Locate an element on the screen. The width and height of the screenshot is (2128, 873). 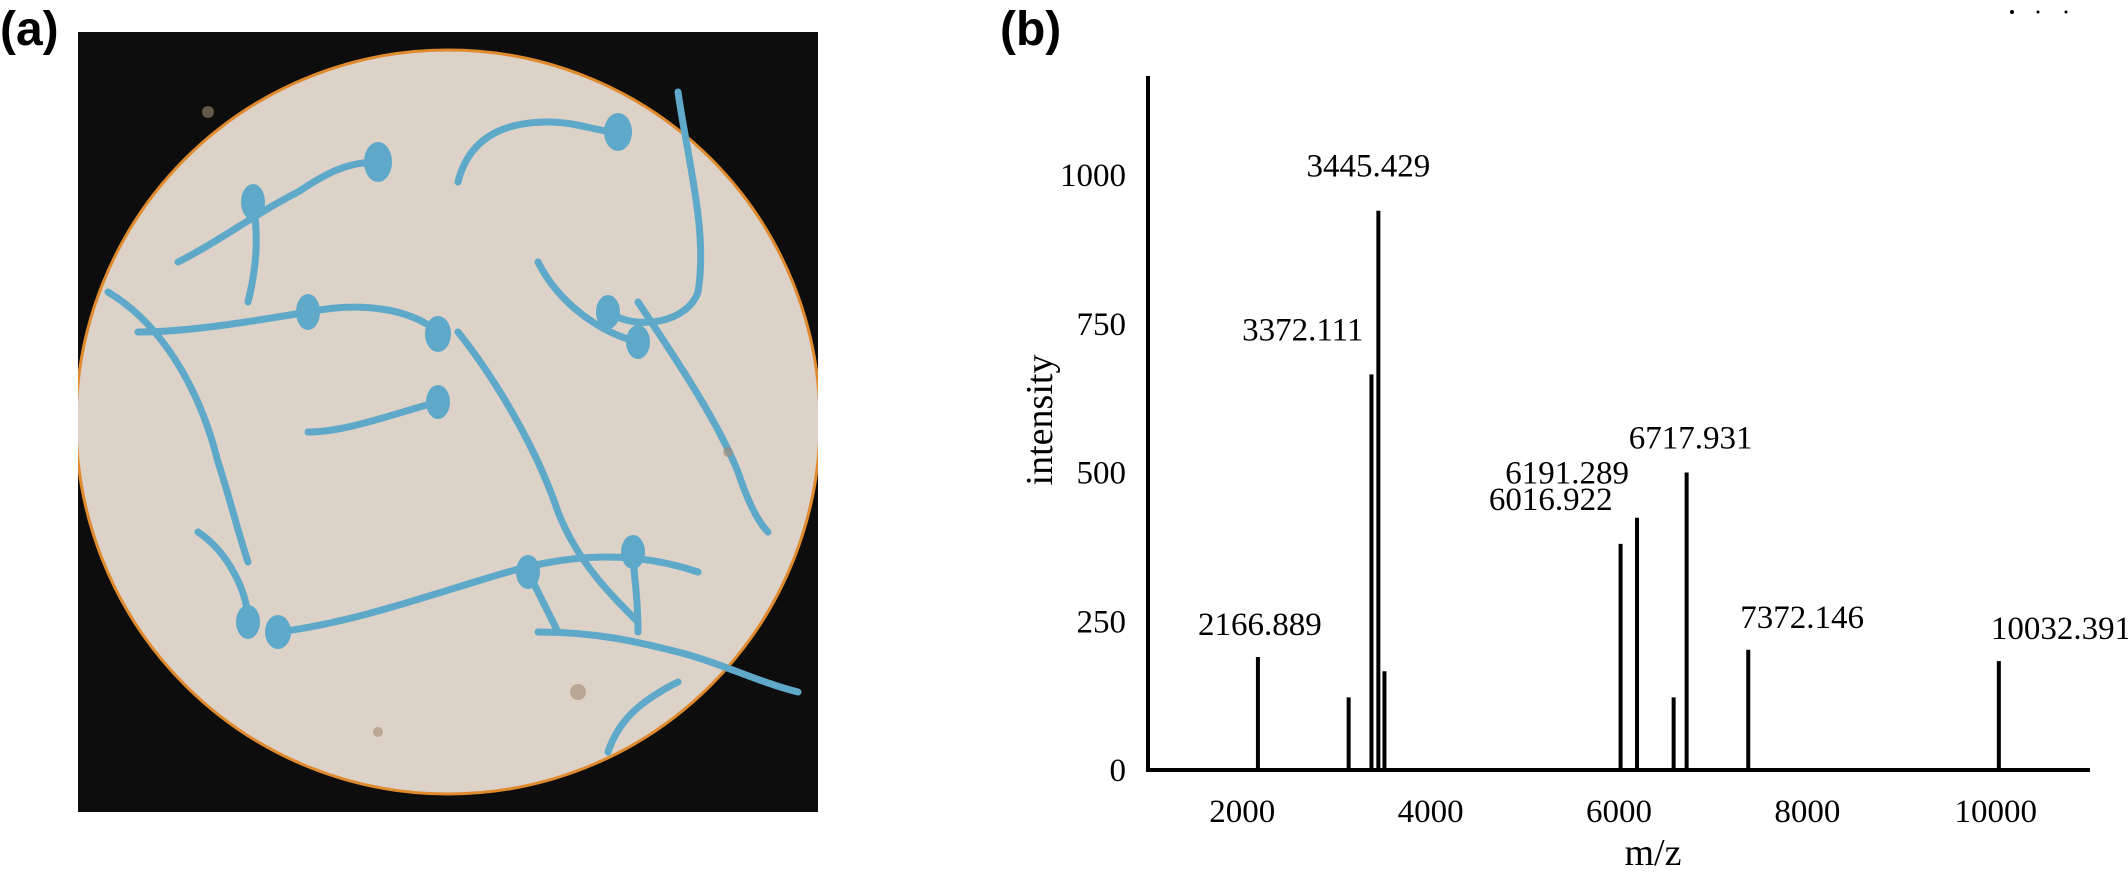
peak-label: 6016.922 is located at coordinates (1551, 500).